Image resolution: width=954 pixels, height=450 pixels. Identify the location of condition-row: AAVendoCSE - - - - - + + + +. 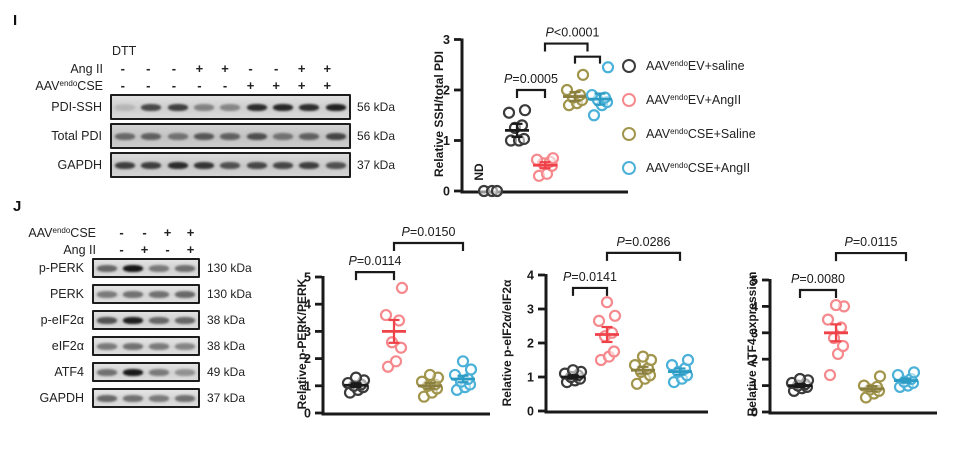
(197, 85).